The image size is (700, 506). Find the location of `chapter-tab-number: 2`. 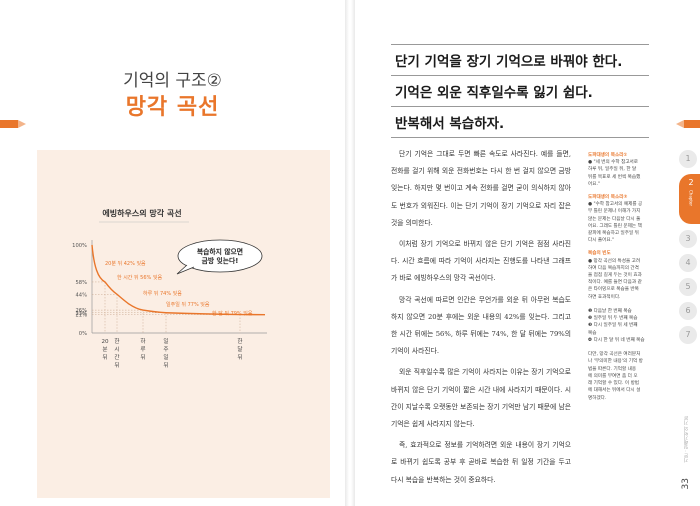

chapter-tab-number: 2 is located at coordinates (691, 182).